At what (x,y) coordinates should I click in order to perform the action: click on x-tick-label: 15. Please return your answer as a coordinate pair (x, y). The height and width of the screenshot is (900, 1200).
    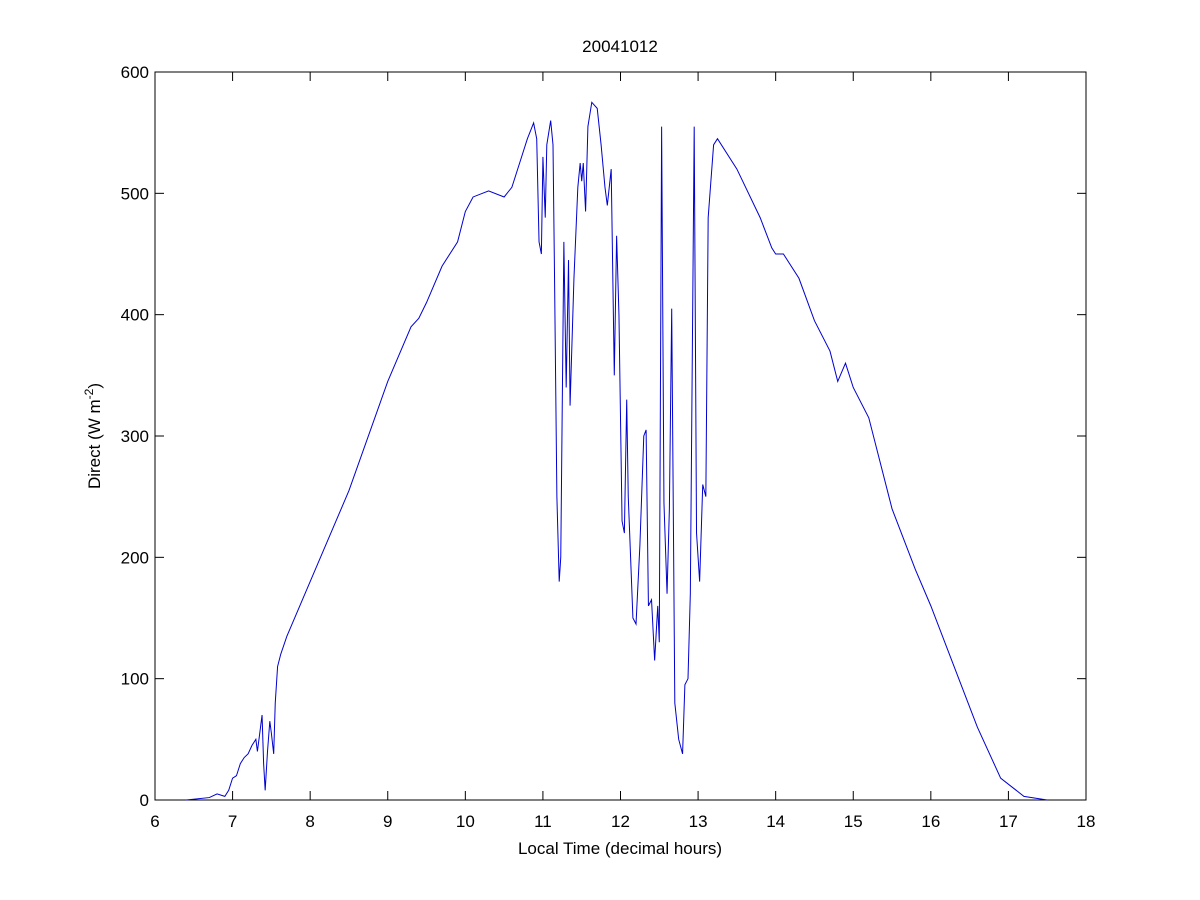
    Looking at the image, I should click on (853, 821).